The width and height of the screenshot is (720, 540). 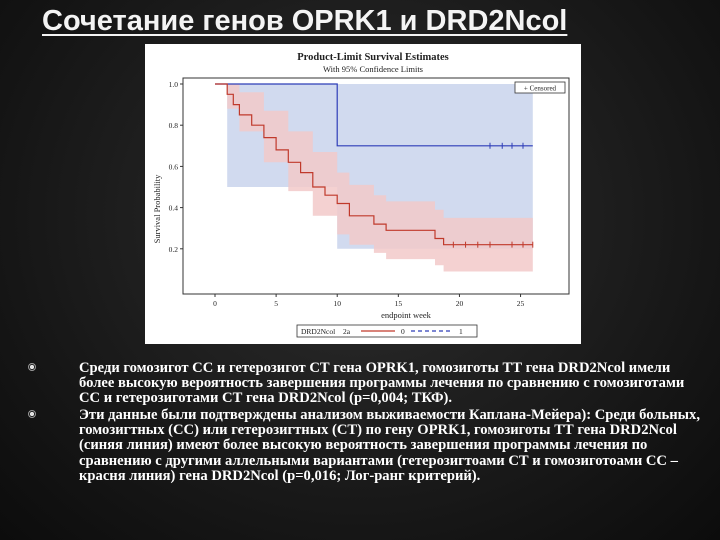 What do you see at coordinates (157, 208) in the screenshot?
I see `y-axis-label: Survival Probability` at bounding box center [157, 208].